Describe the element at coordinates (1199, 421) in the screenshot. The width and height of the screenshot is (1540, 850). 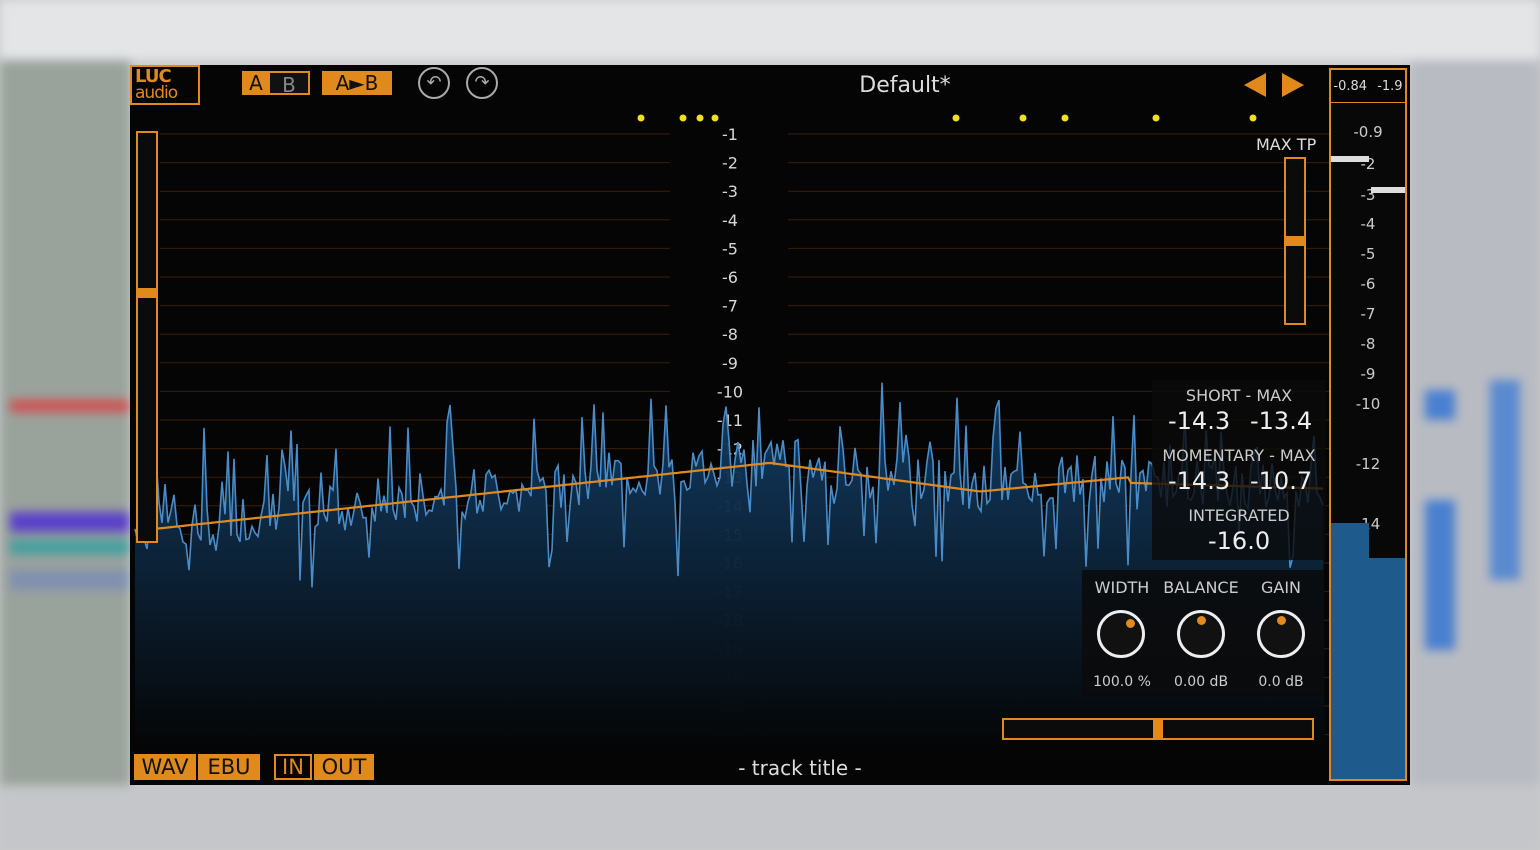
I see `short-term-value: -14.3` at that location.